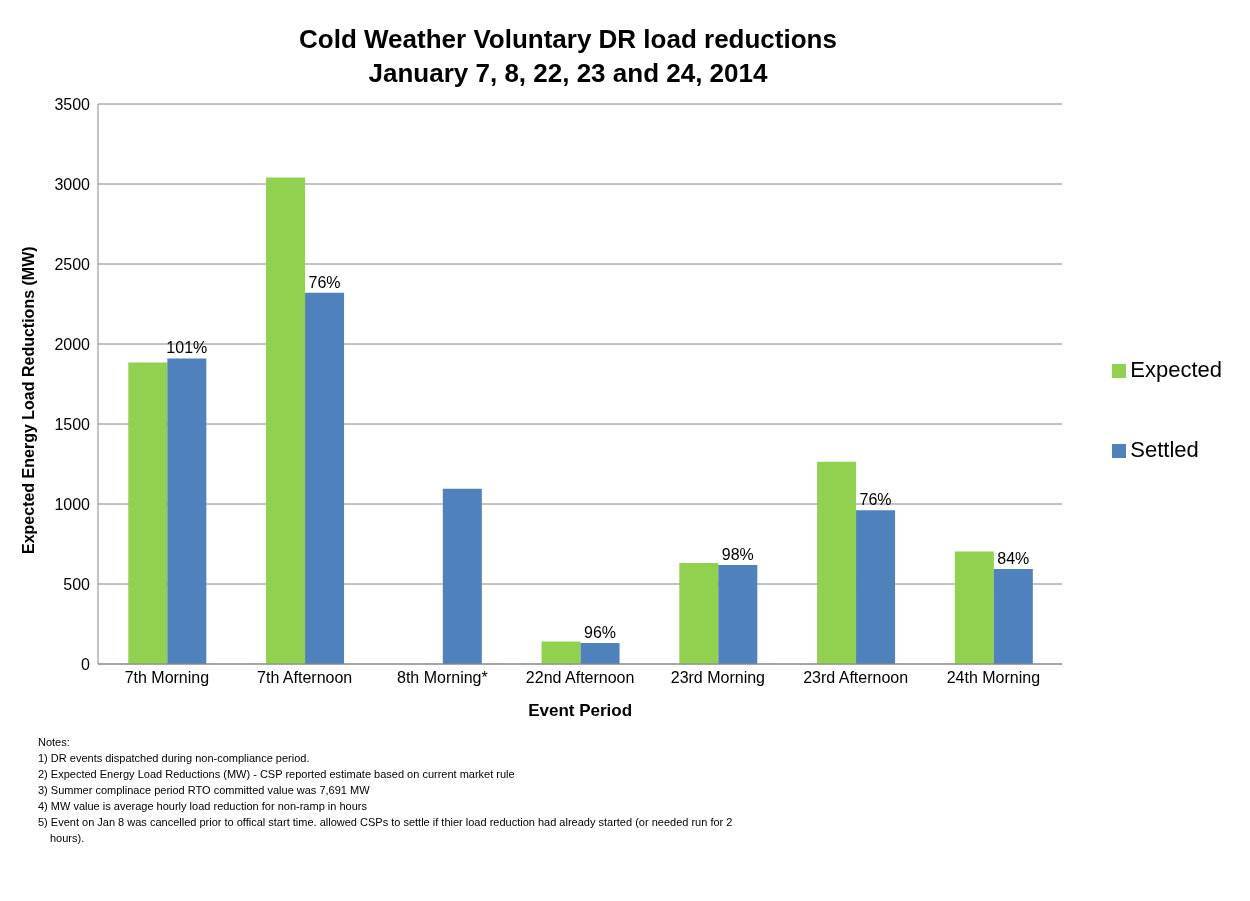 The width and height of the screenshot is (1250, 901). I want to click on text: 3) Summer complinace period RTO committed value was 7,691 MW, so click(204, 790).